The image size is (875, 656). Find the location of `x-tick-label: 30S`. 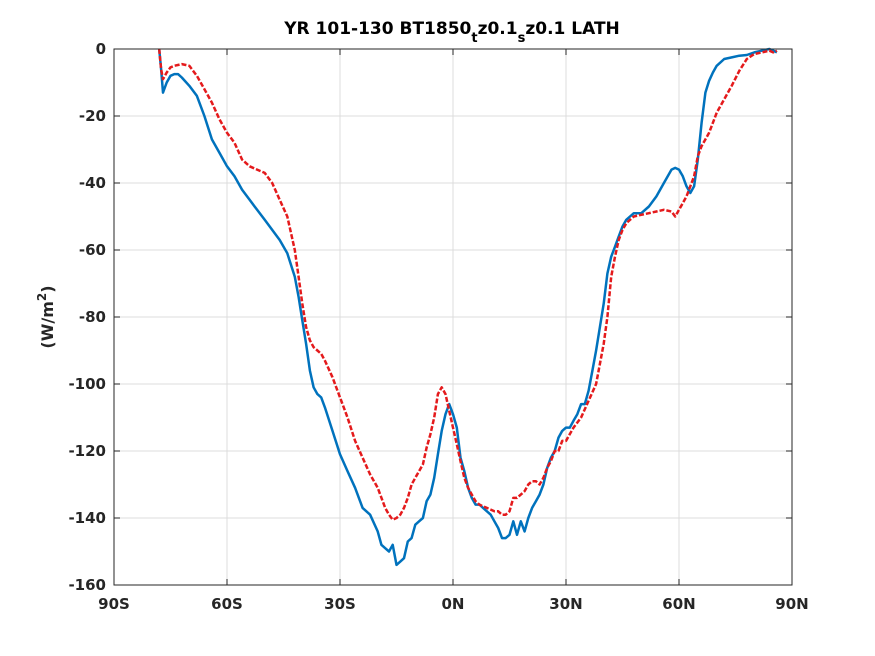

x-tick-label: 30S is located at coordinates (340, 604).